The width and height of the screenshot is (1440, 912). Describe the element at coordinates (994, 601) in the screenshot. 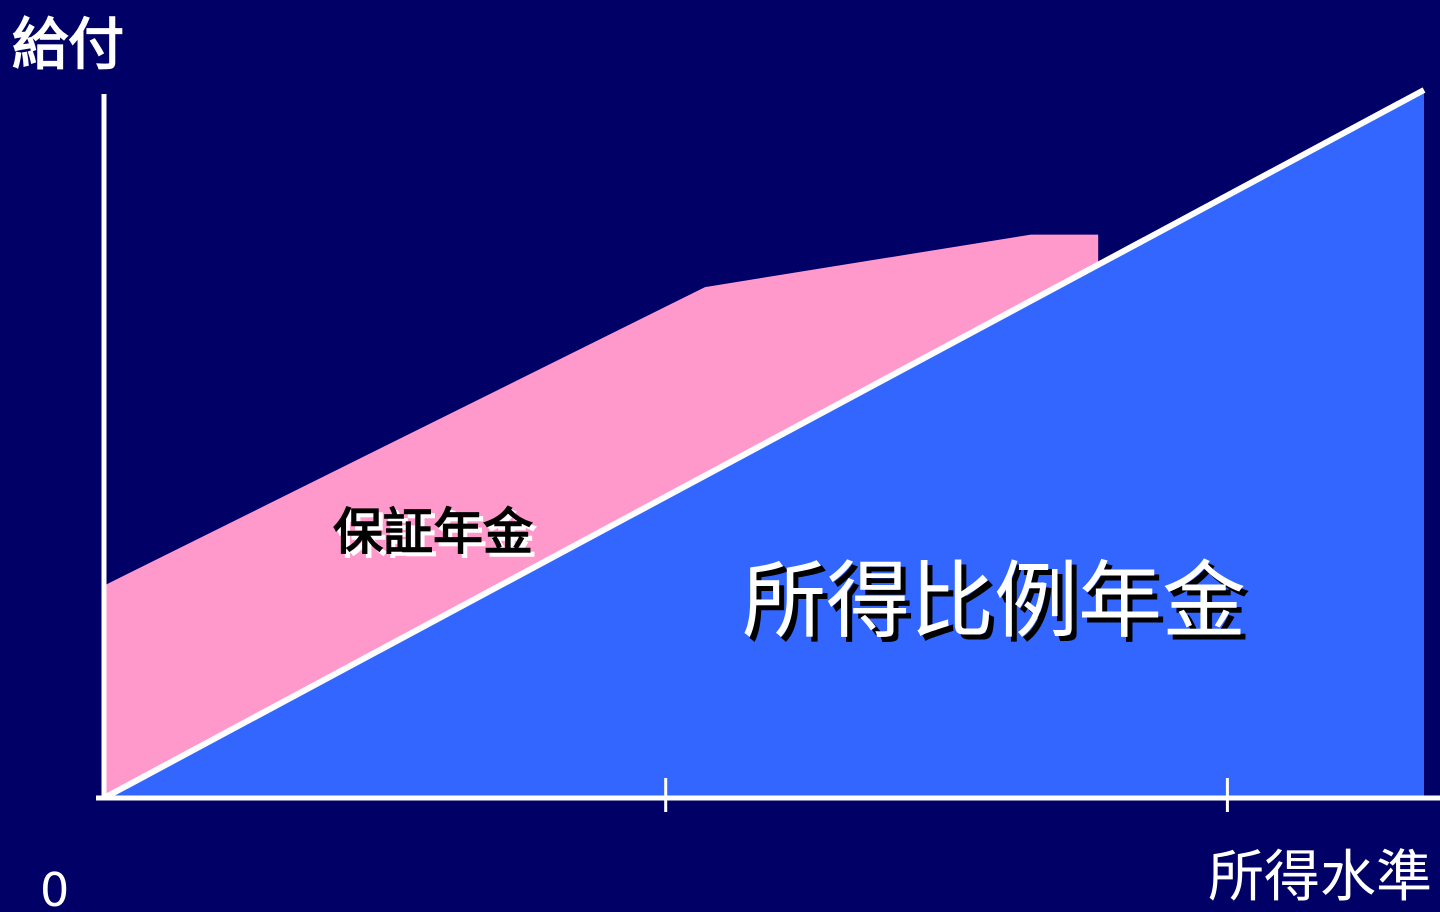

I see `income-proportional-label: 所得比例年金` at that location.